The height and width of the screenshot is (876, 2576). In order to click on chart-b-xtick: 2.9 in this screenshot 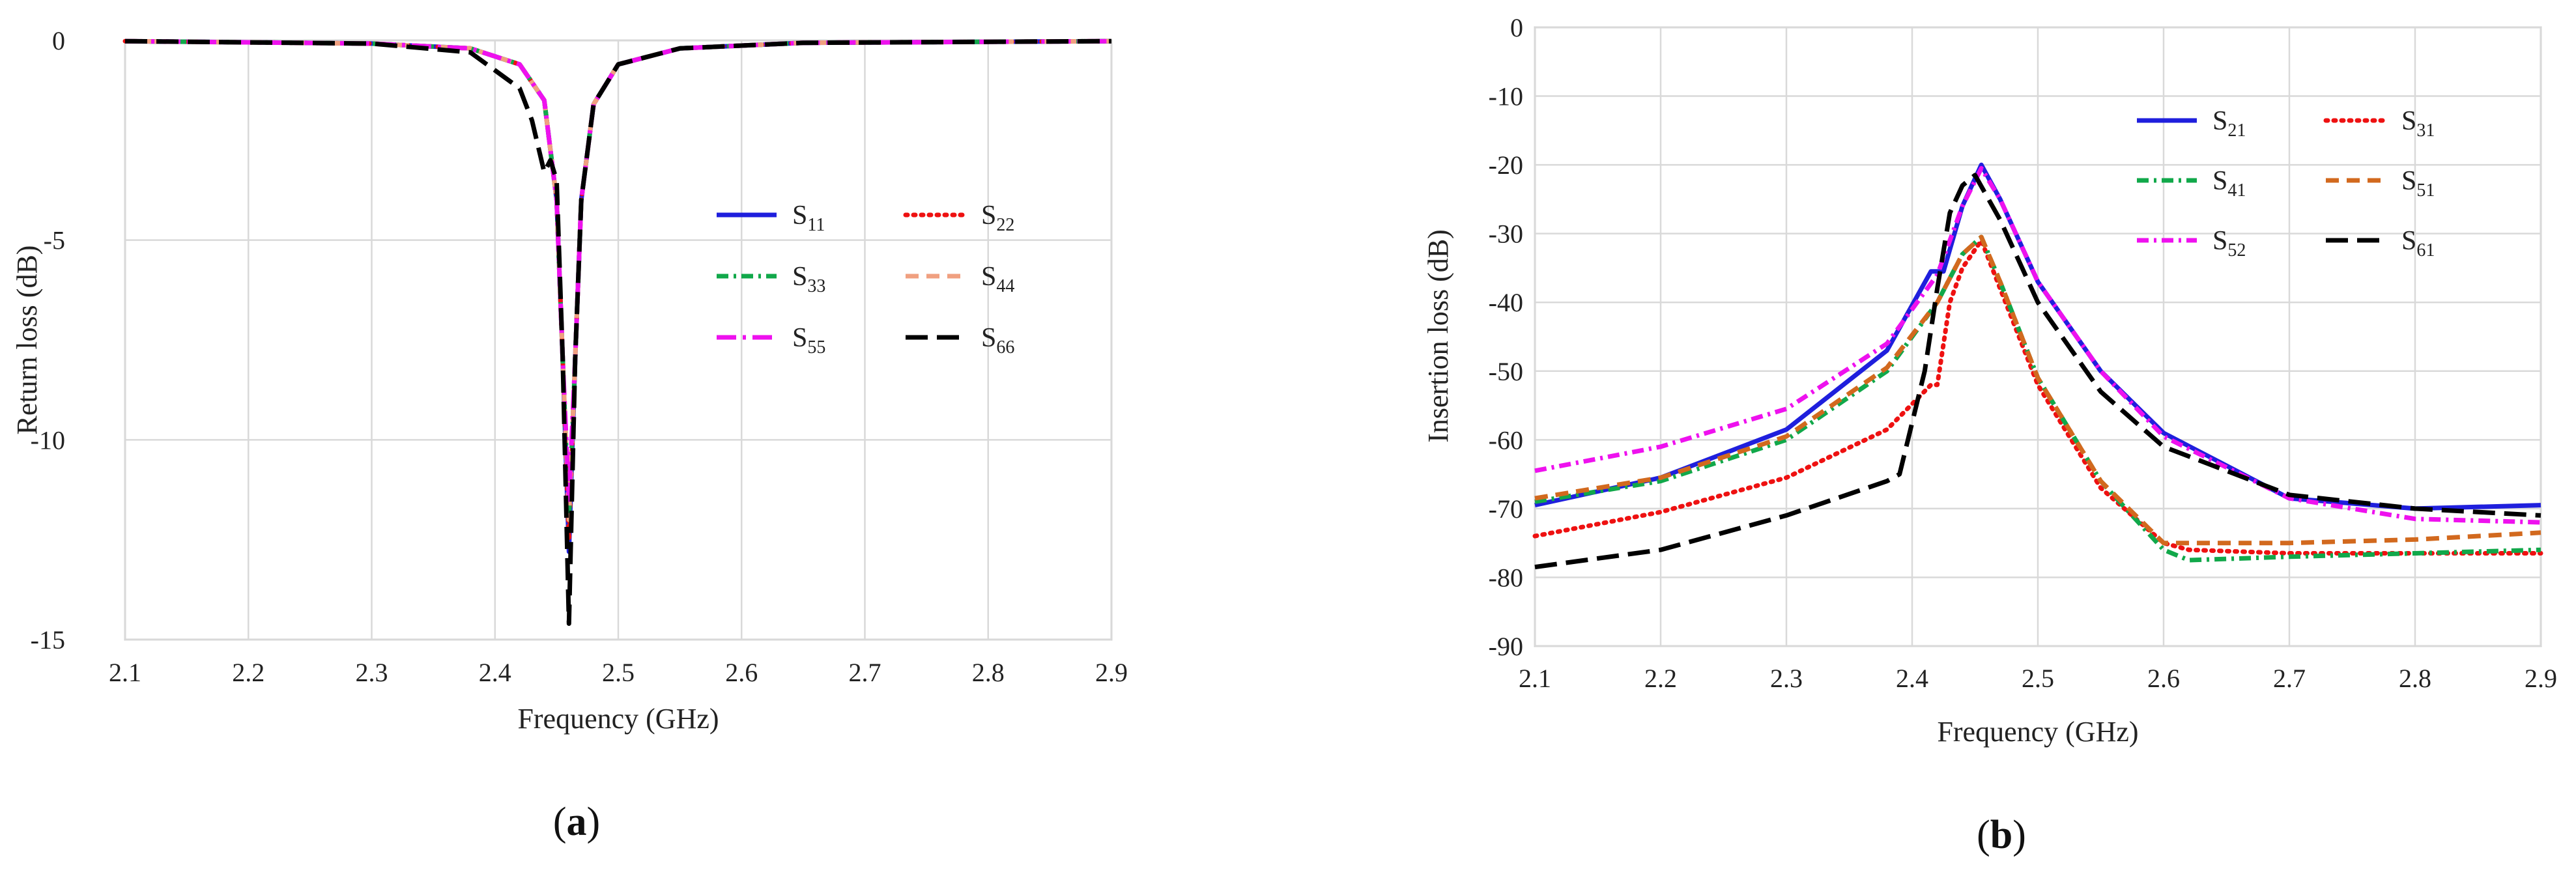, I will do `click(2541, 678)`.